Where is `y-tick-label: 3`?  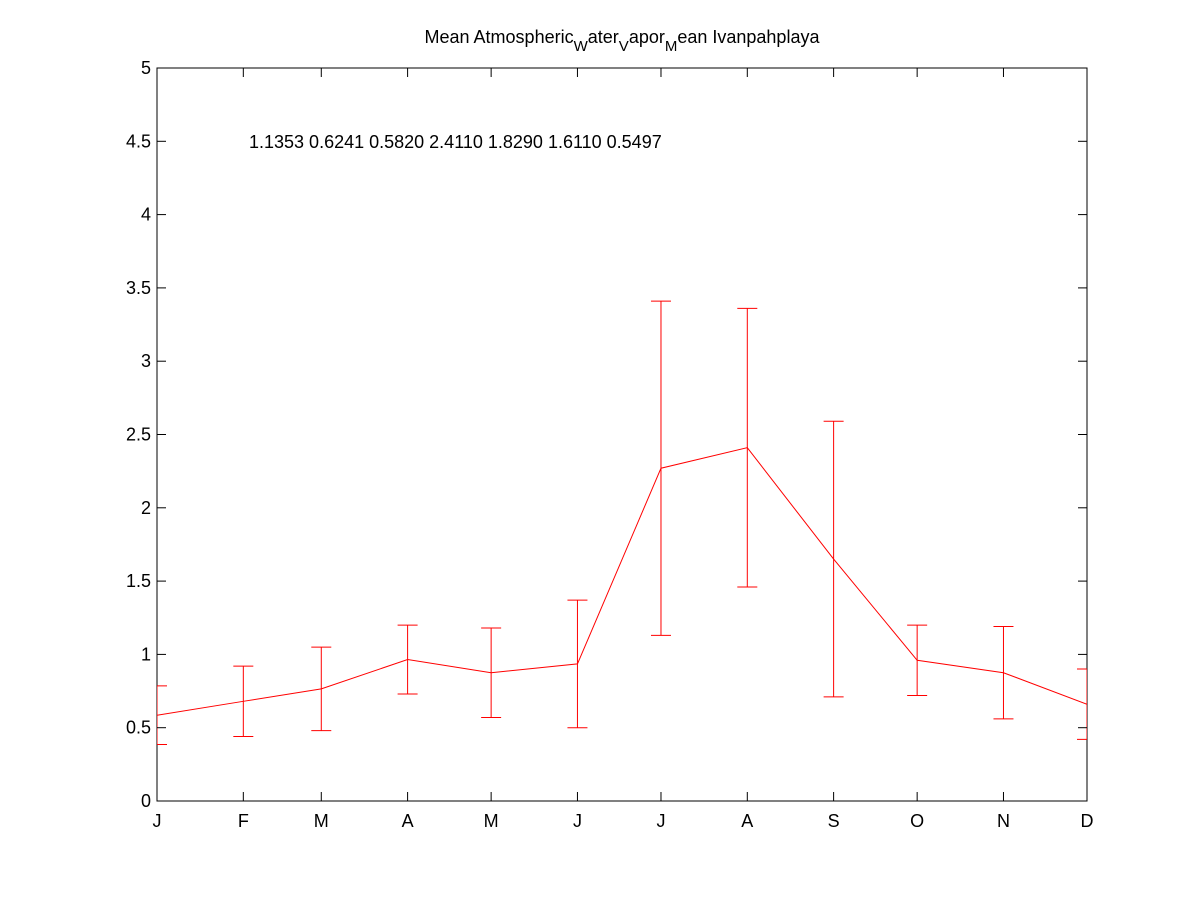
y-tick-label: 3 is located at coordinates (146, 361).